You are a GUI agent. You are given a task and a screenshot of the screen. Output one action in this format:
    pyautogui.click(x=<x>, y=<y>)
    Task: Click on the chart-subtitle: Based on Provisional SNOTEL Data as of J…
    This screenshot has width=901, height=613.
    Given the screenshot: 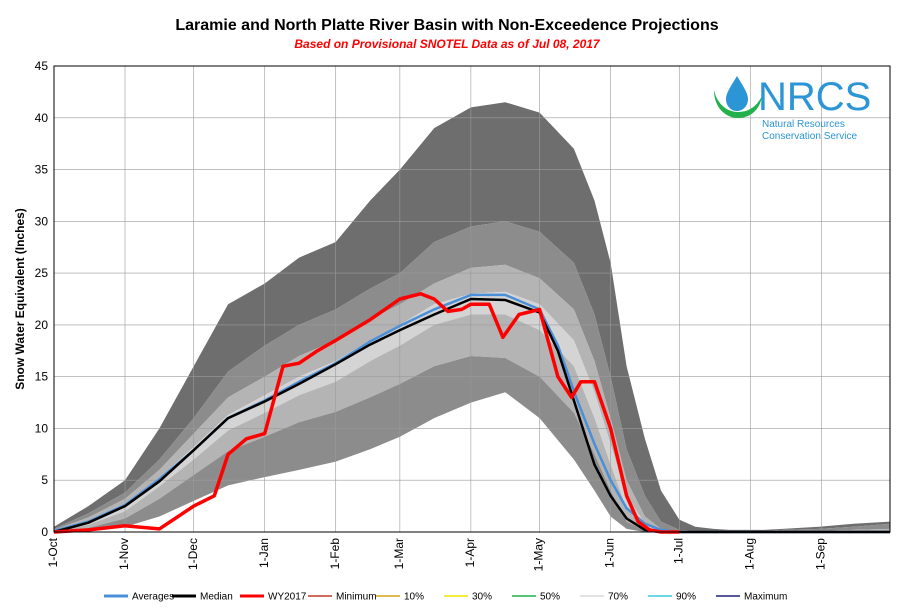 What is the action you would take?
    pyautogui.click(x=447, y=44)
    